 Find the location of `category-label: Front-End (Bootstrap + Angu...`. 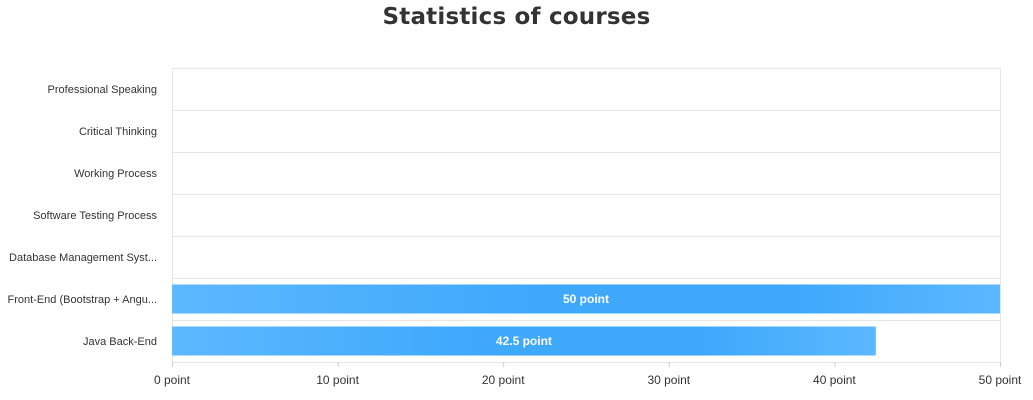

category-label: Front-End (Bootstrap + Angu... is located at coordinates (83, 300).